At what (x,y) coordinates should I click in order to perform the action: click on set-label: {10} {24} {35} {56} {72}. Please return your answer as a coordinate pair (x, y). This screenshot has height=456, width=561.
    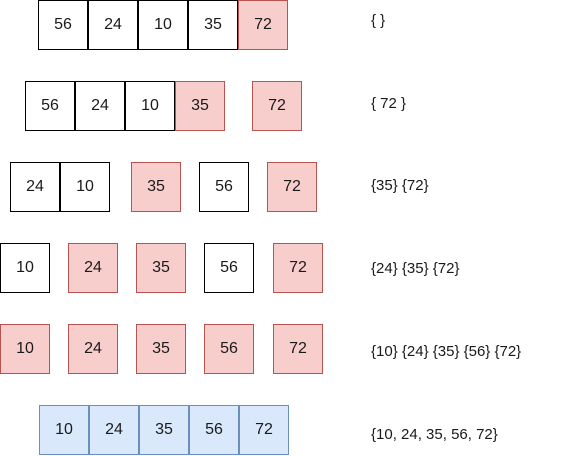
    Looking at the image, I should click on (446, 351).